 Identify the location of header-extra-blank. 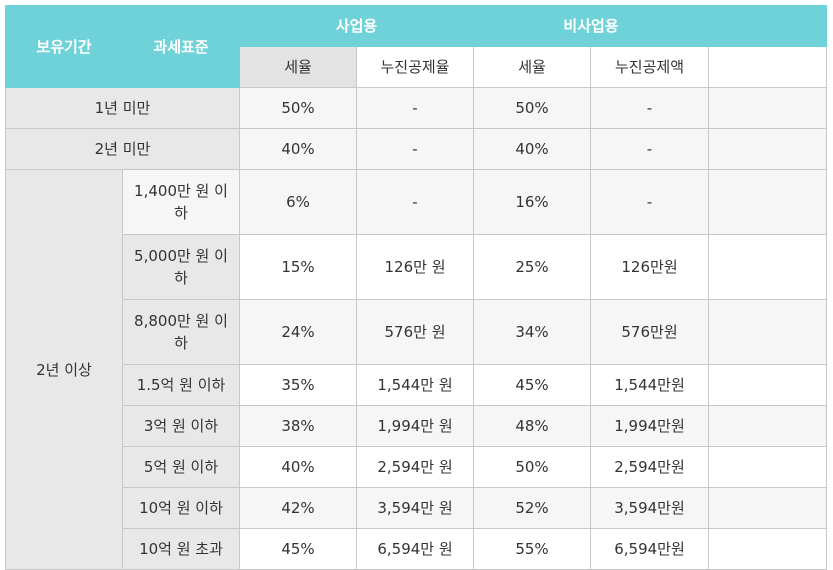
(768, 67).